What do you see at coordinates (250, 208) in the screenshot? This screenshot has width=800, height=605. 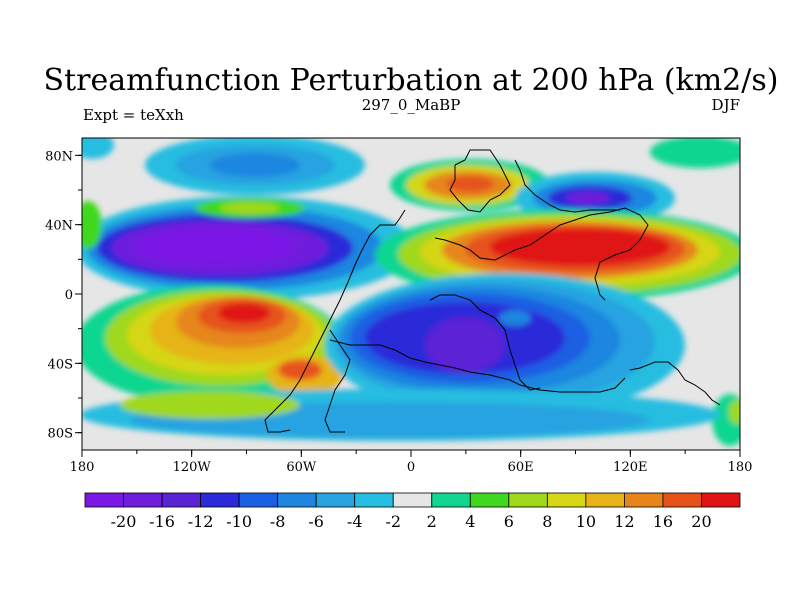 I see `contour-n-atlantic-ring-inner` at bounding box center [250, 208].